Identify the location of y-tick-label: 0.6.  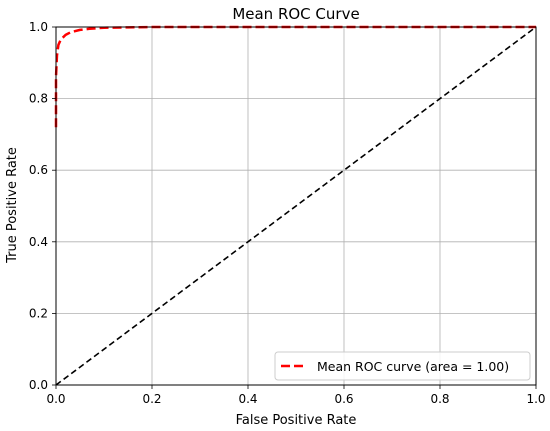
(38, 170).